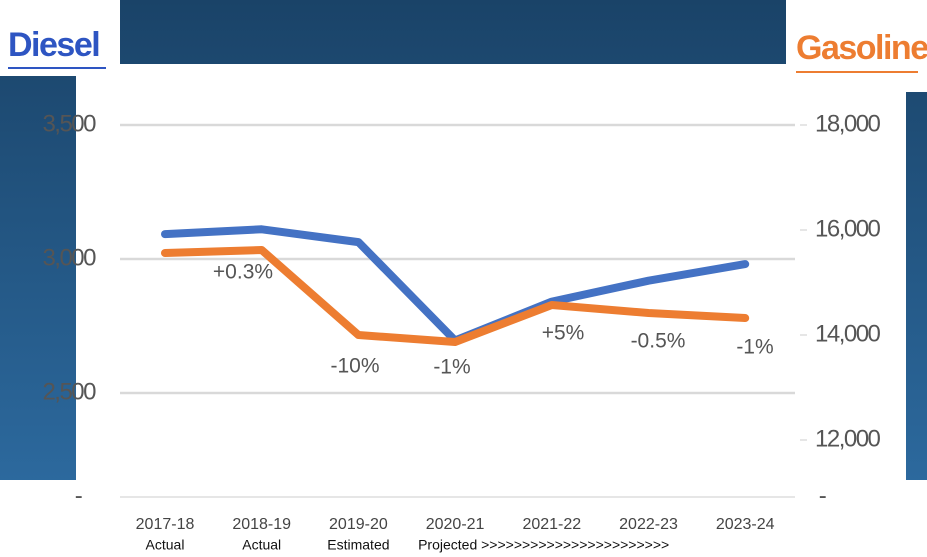  I want to click on right-label-box, so click(856, 46).